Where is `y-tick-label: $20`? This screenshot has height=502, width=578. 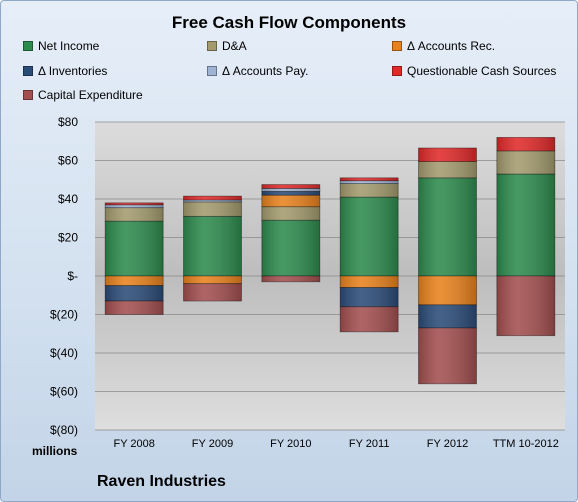
y-tick-label: $20 is located at coordinates (68, 238).